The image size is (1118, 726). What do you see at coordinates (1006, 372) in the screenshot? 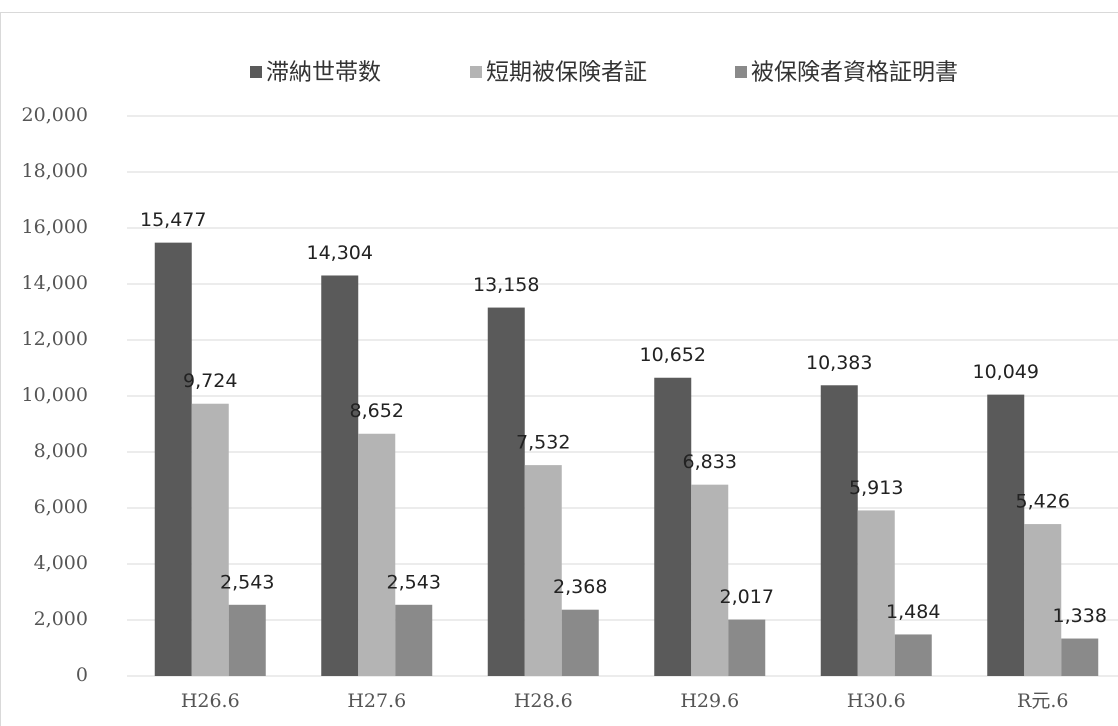
I see `value-label: 10,049` at bounding box center [1006, 372].